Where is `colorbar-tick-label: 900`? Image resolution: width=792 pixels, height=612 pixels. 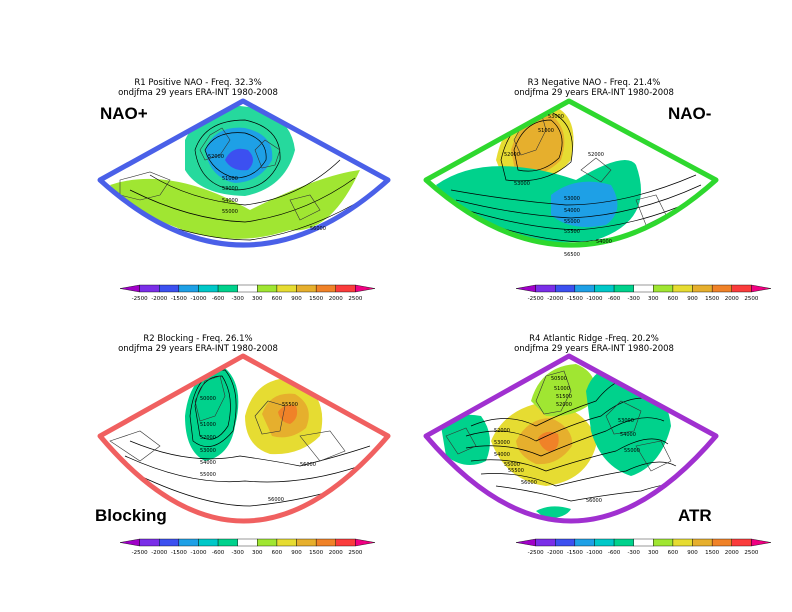
colorbar-tick-label: 900 is located at coordinates (692, 299).